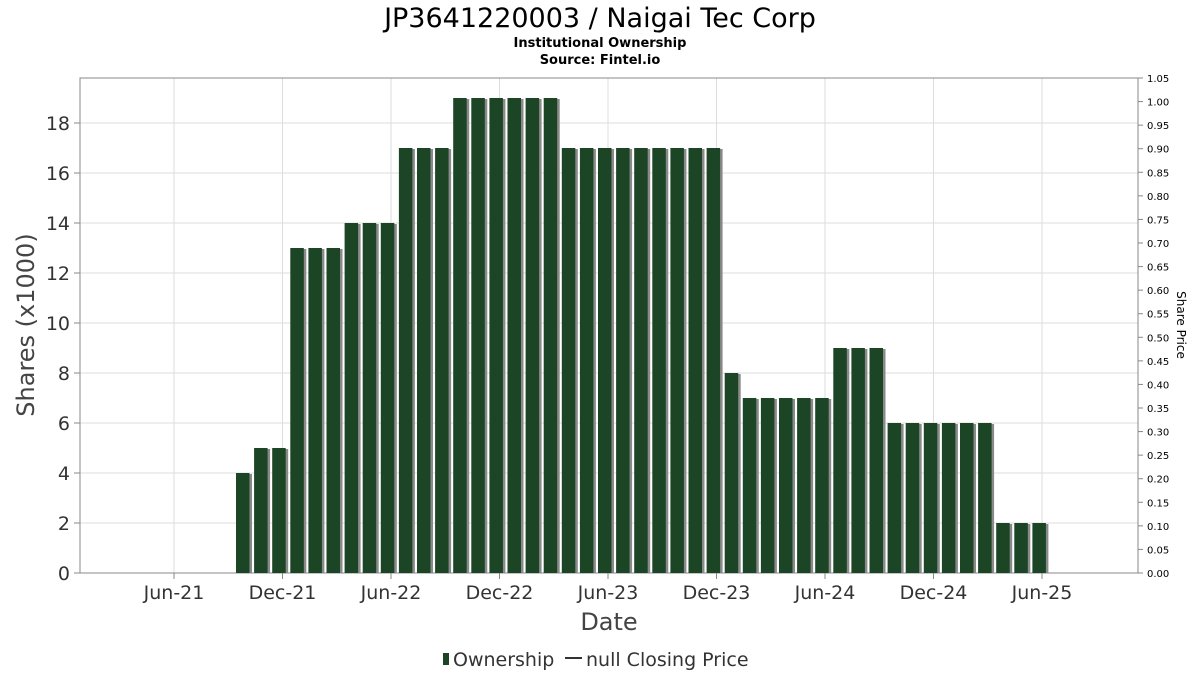 The width and height of the screenshot is (1200, 675). Describe the element at coordinates (1158, 456) in the screenshot. I see `y2-tick-label: 0.25` at that location.